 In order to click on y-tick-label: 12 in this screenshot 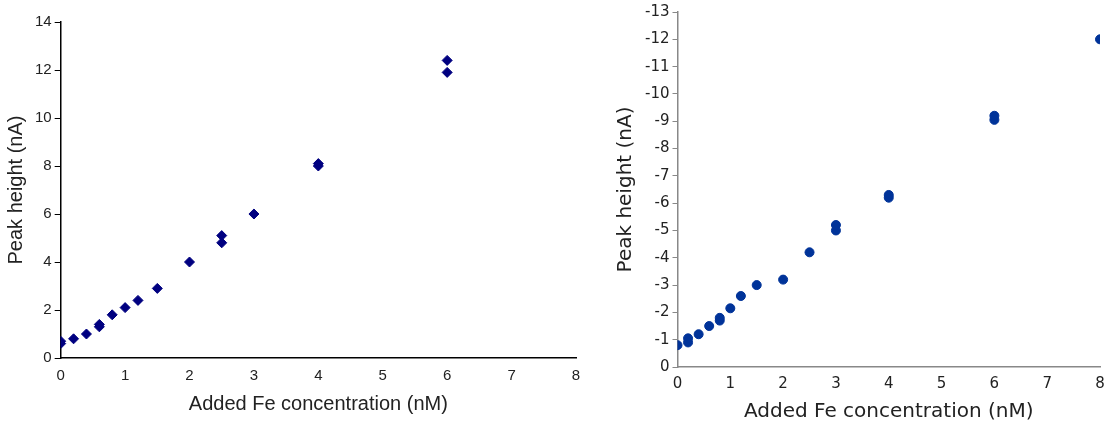, I will do `click(43, 69)`.